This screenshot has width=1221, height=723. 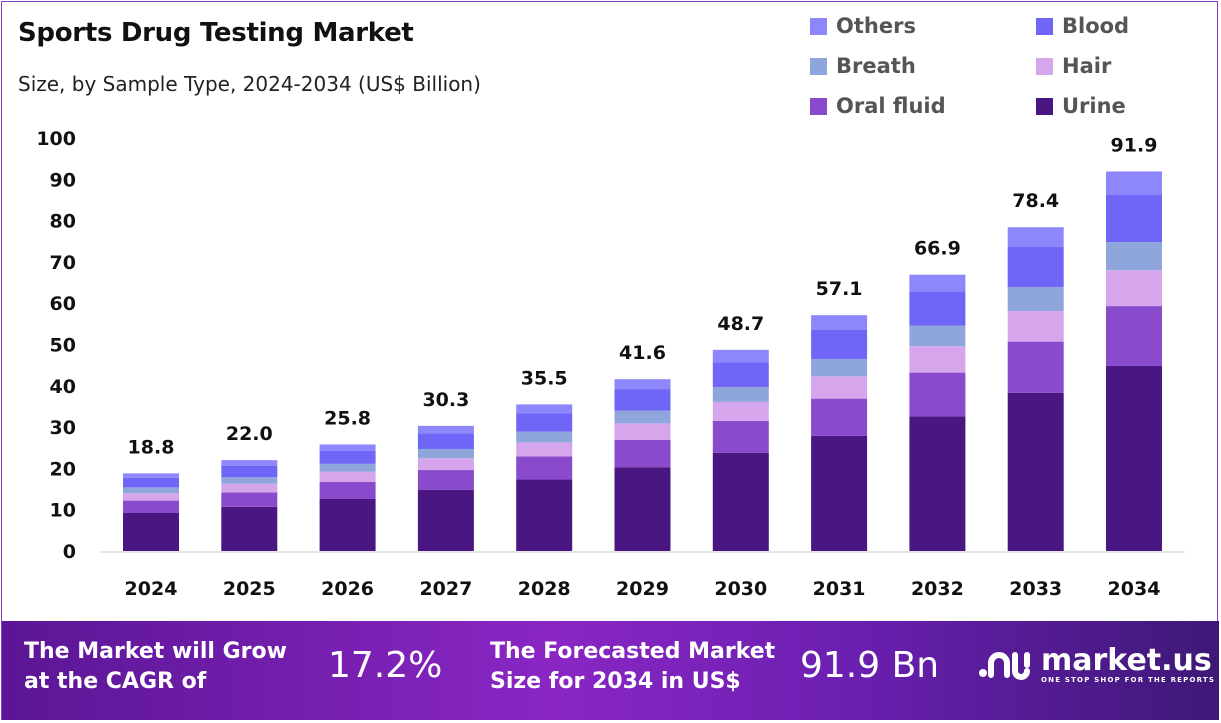 What do you see at coordinates (876, 26) in the screenshot?
I see `legend-label: Others` at bounding box center [876, 26].